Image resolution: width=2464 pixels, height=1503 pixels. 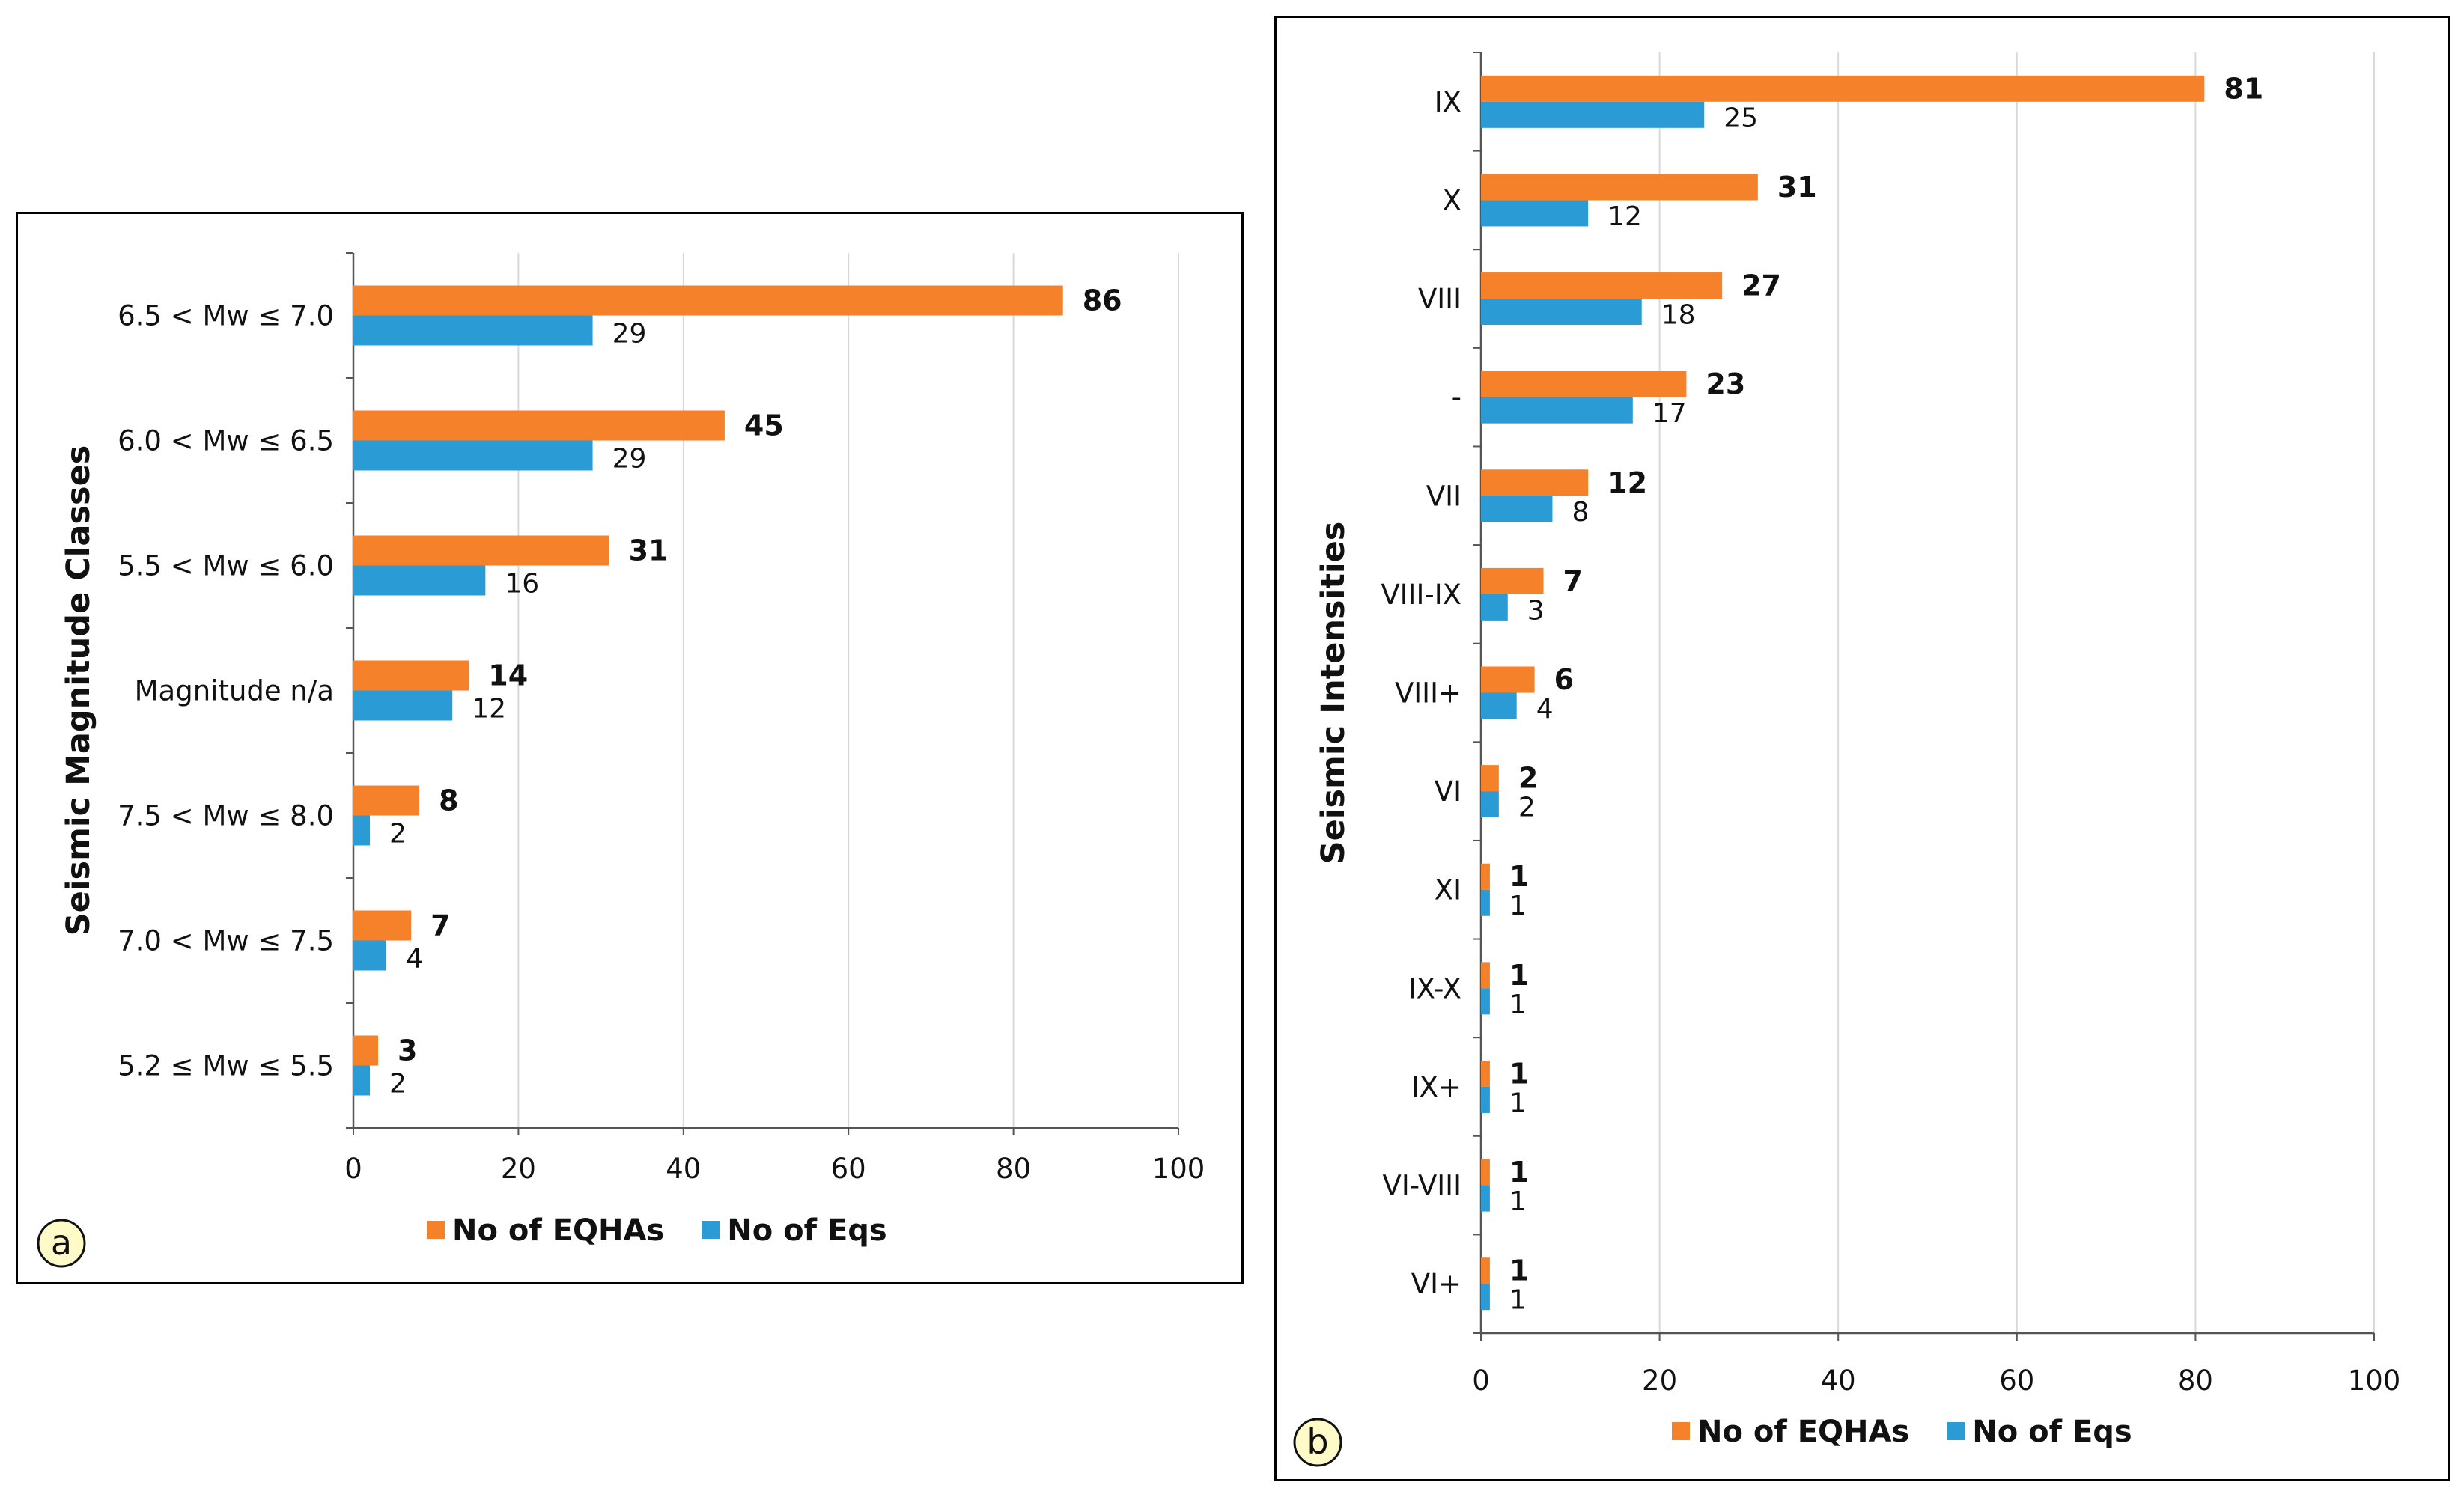 I want to click on category-label: 6.5 < Mw ≤ 7.0, so click(x=226, y=316).